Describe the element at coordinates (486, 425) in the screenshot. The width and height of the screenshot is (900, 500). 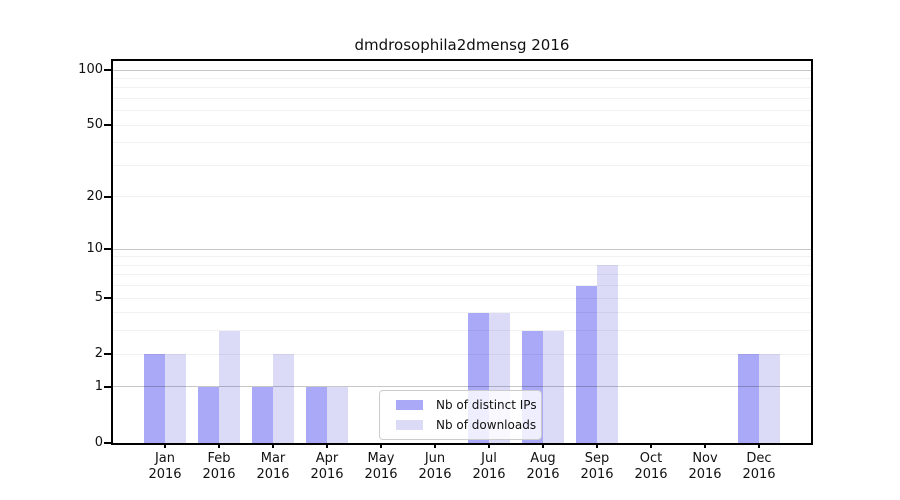
I see `legend-label-downloads: Nb of downloads` at that location.